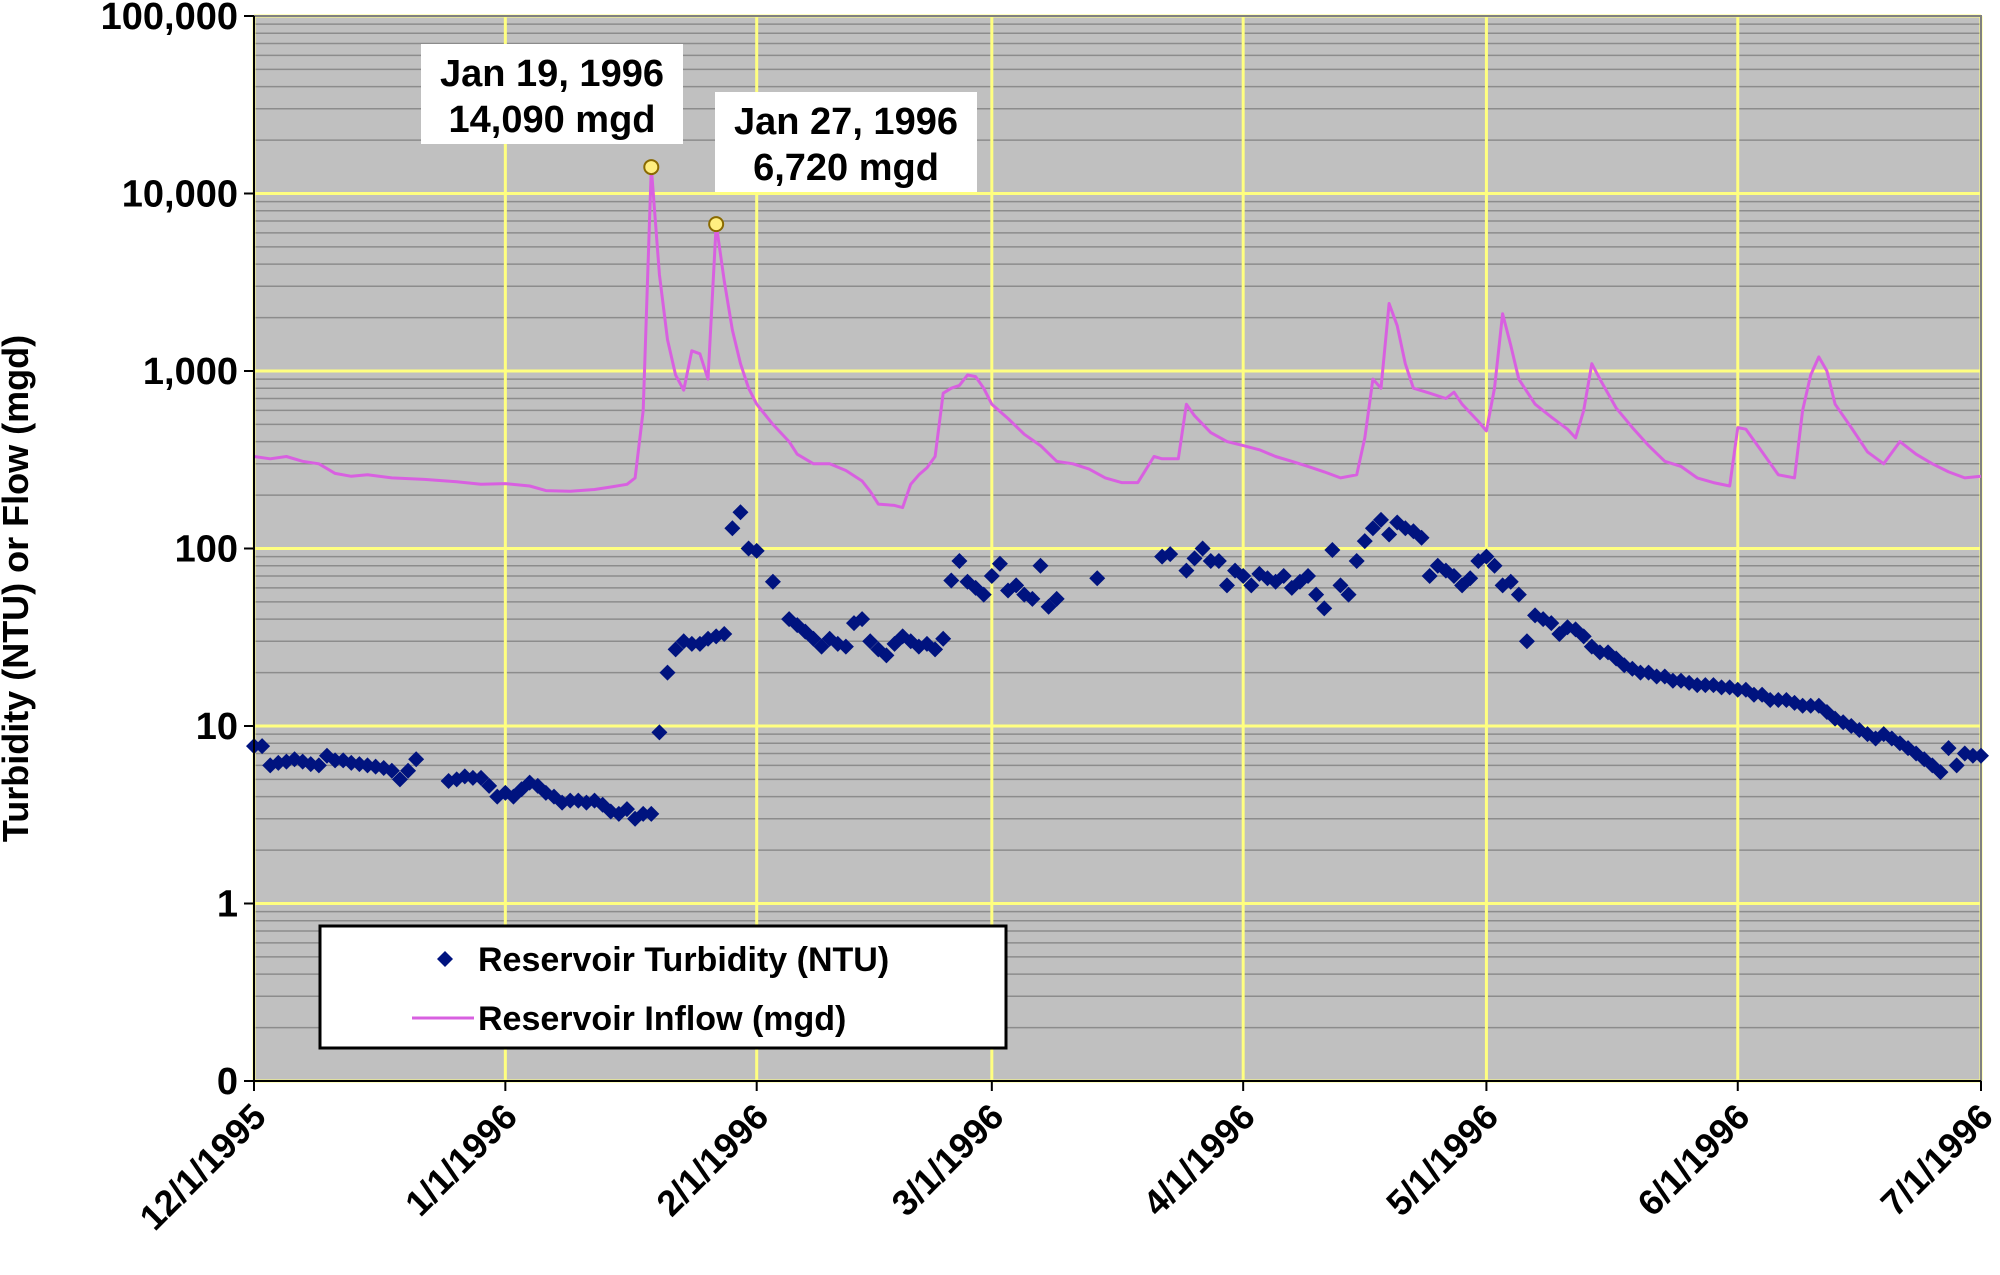  Describe the element at coordinates (712, 1160) in the screenshot. I see `x-tick-label: 2/1/1996` at that location.